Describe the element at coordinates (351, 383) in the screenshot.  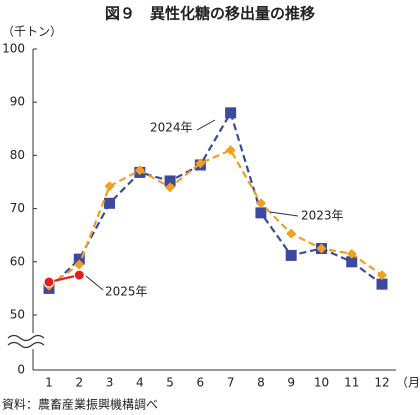
I see `x-tick-label: 11` at that location.